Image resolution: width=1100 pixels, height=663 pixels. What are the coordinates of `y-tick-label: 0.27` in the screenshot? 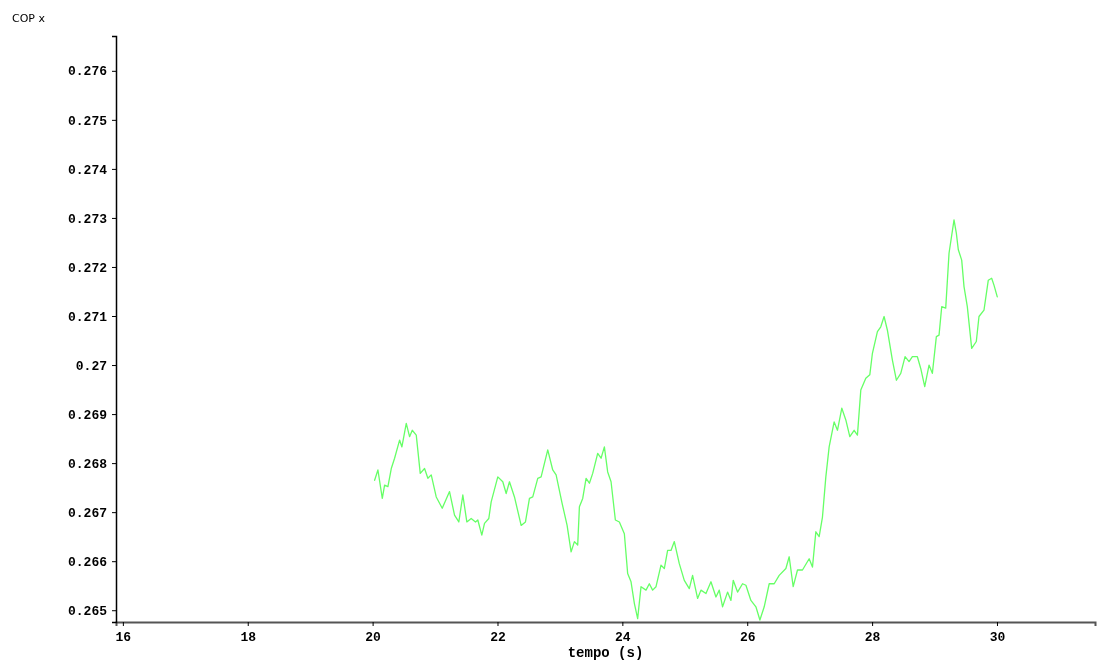 It's located at (91, 366).